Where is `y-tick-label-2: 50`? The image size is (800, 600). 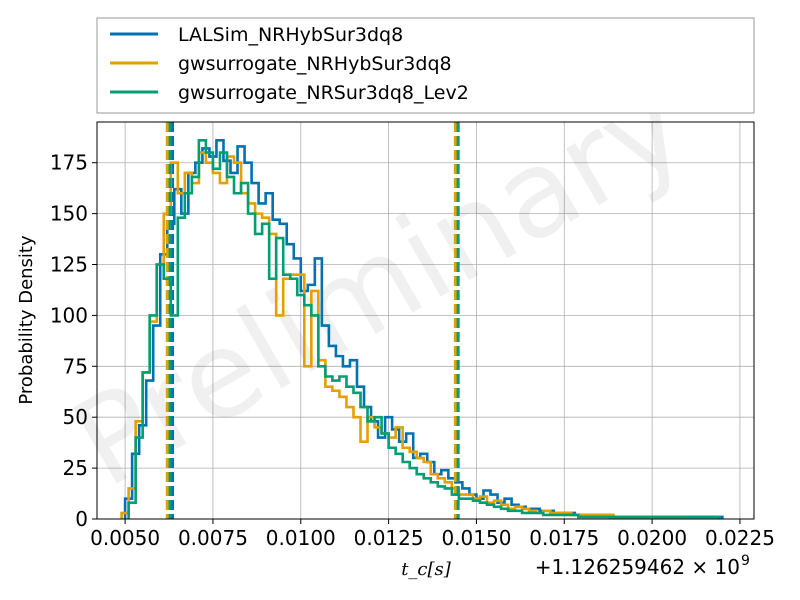 y-tick-label-2: 50 is located at coordinates (75, 417).